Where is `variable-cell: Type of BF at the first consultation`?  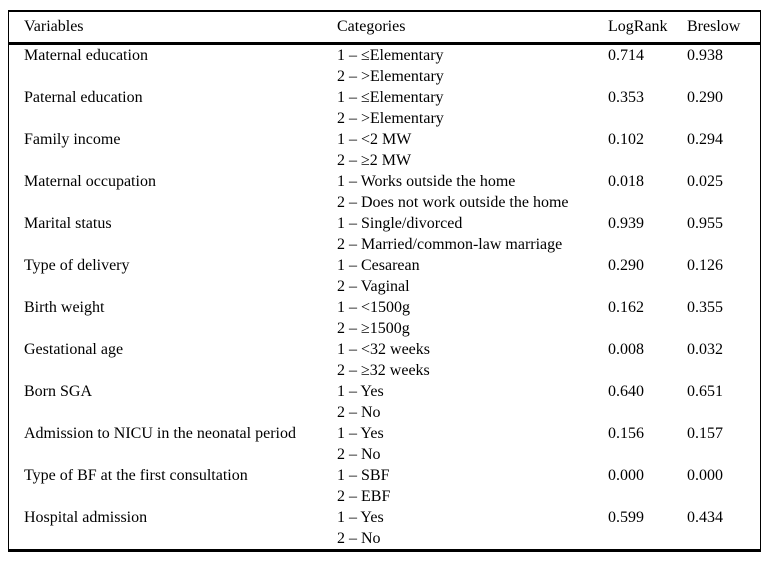
variable-cell: Type of BF at the first consultation is located at coordinates (136, 475).